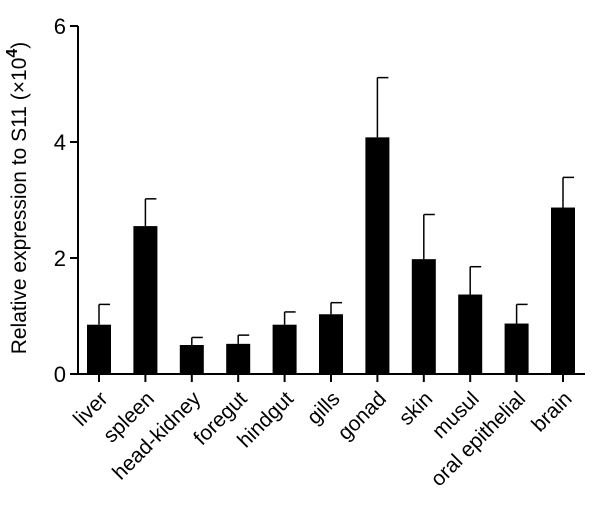 The image size is (595, 522). Describe the element at coordinates (331, 344) in the screenshot. I see `bar-gills` at that location.